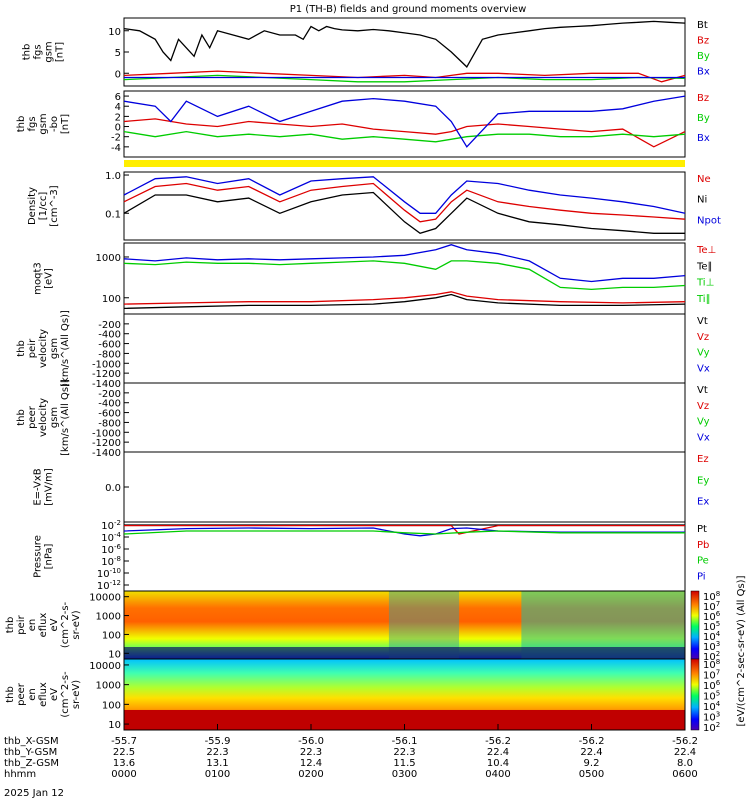  I want to click on y-tick-label: -2, so click(116, 138).